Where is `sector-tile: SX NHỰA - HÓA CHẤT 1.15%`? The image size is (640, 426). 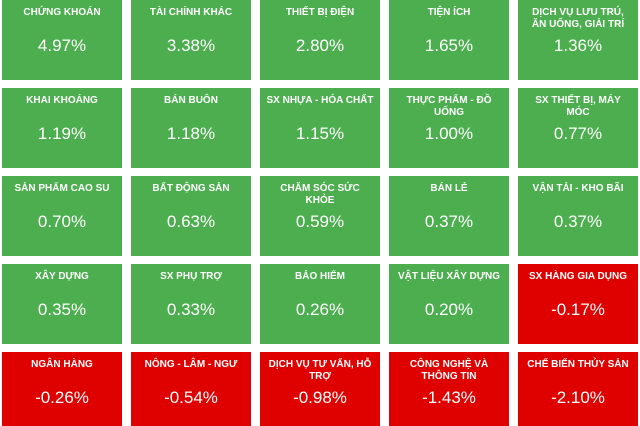 sector-tile: SX NHỰA - HÓA CHẤT 1.15% is located at coordinates (320, 128).